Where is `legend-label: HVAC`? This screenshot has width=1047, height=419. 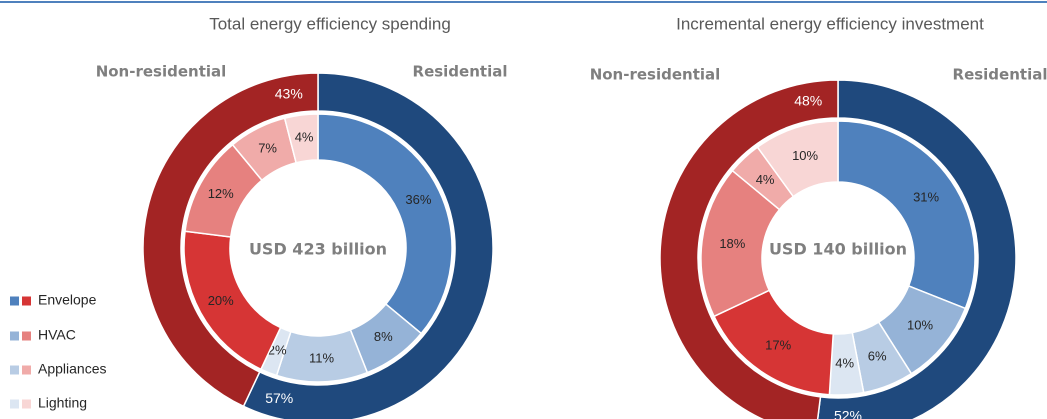
legend-label: HVAC is located at coordinates (57, 335).